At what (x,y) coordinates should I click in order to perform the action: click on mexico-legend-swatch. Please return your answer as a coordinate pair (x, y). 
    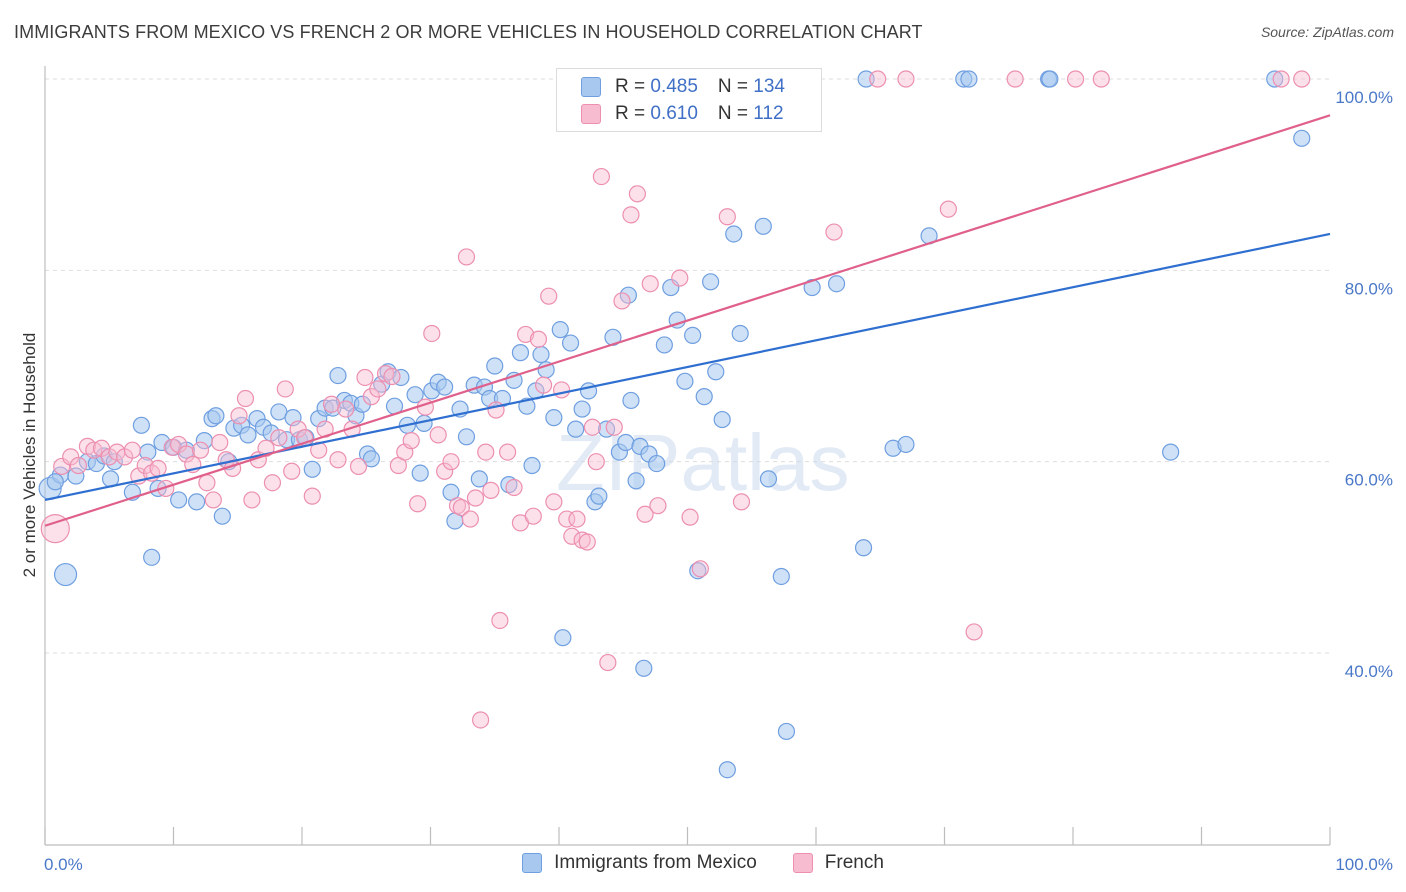
    Looking at the image, I should click on (532, 863).